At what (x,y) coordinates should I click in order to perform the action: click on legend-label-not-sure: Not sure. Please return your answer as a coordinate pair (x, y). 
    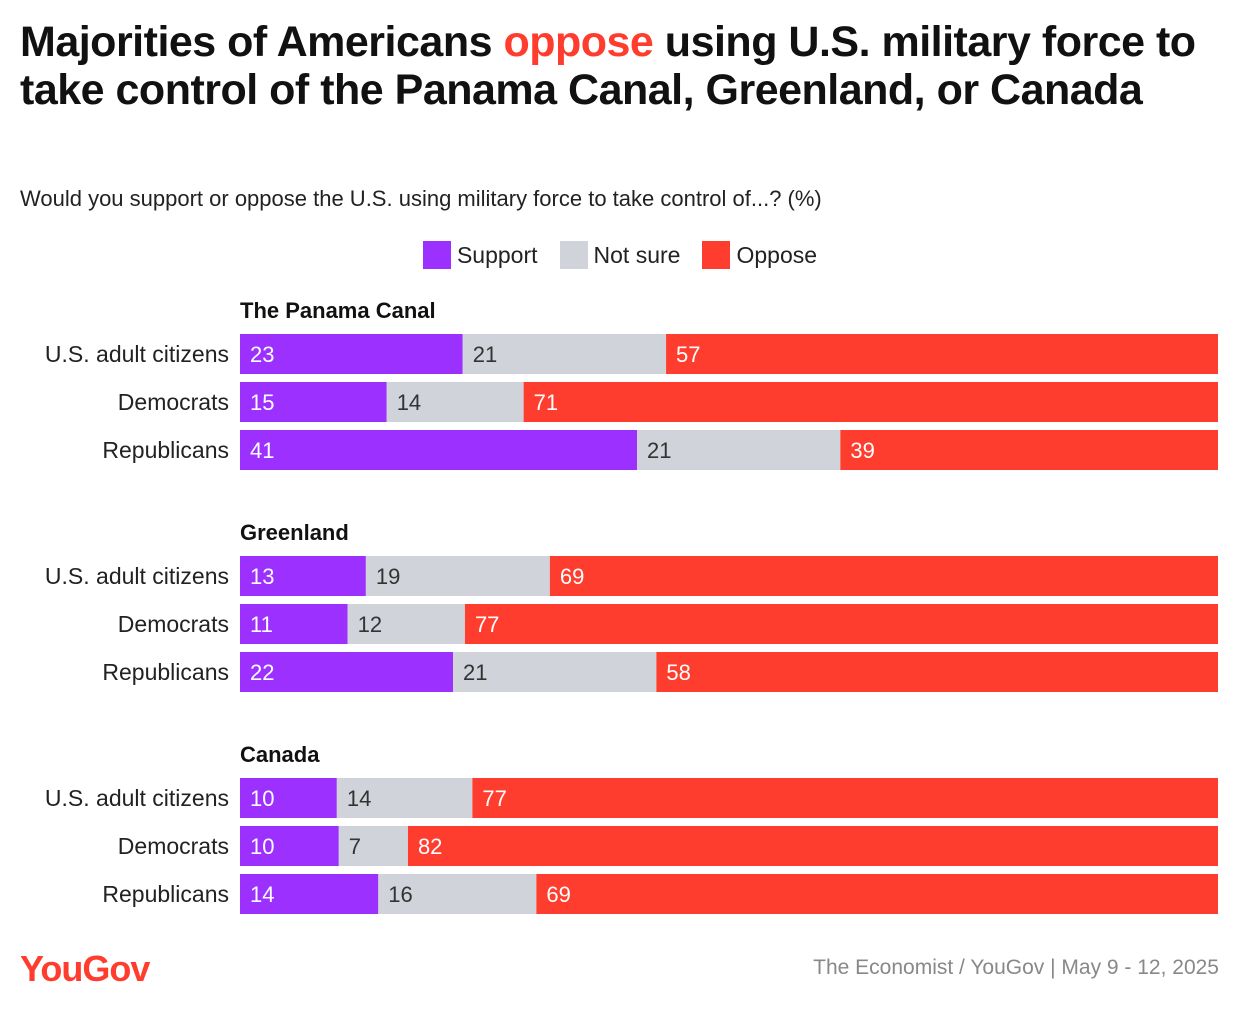
    Looking at the image, I should click on (637, 255).